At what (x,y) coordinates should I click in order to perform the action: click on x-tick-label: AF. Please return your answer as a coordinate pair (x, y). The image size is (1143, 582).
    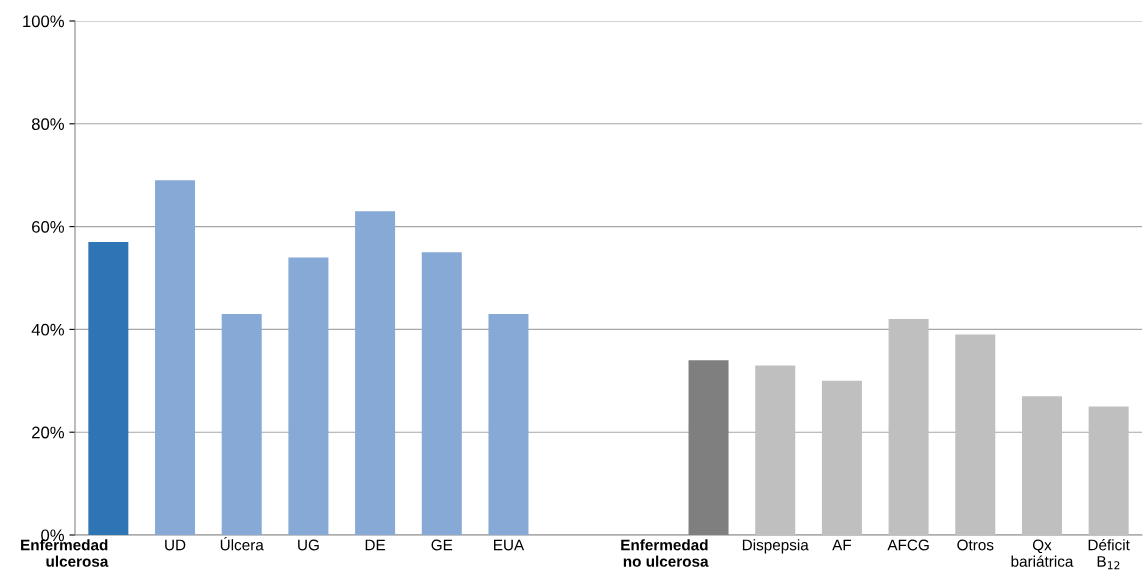
    Looking at the image, I should click on (842, 545).